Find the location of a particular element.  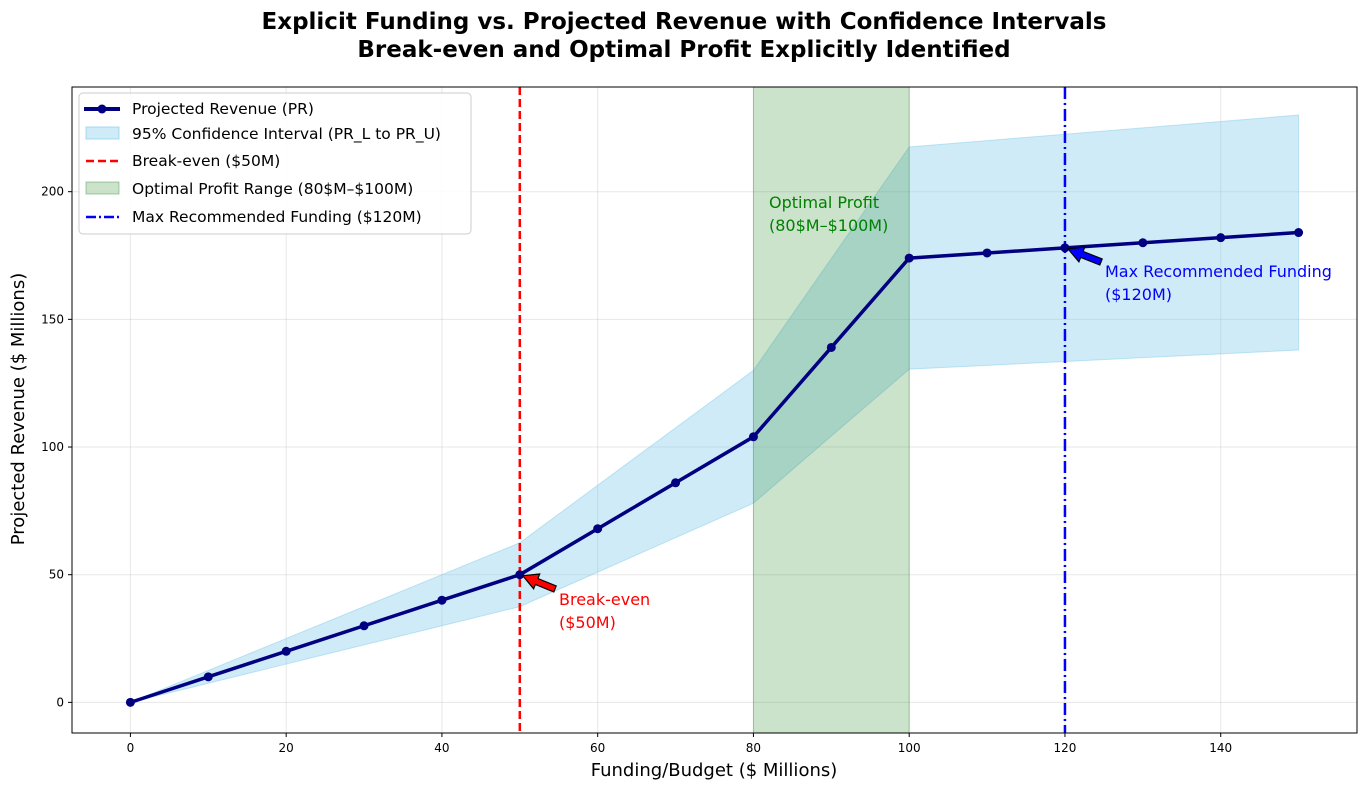

legend-swatch-ci is located at coordinates (102, 133).